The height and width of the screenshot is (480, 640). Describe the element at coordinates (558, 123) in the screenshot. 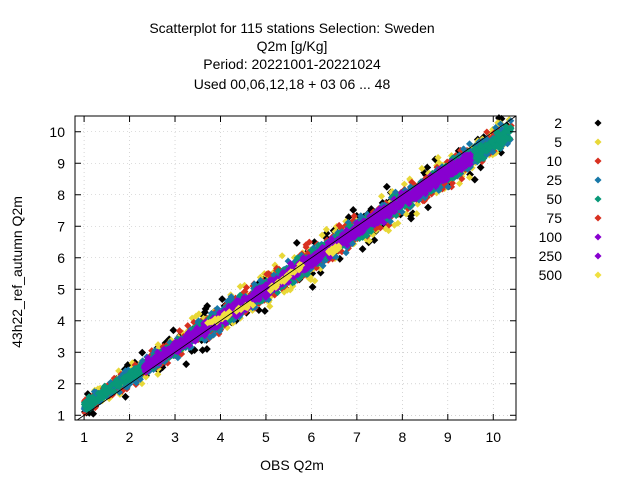

I see `legend-label: 2` at that location.